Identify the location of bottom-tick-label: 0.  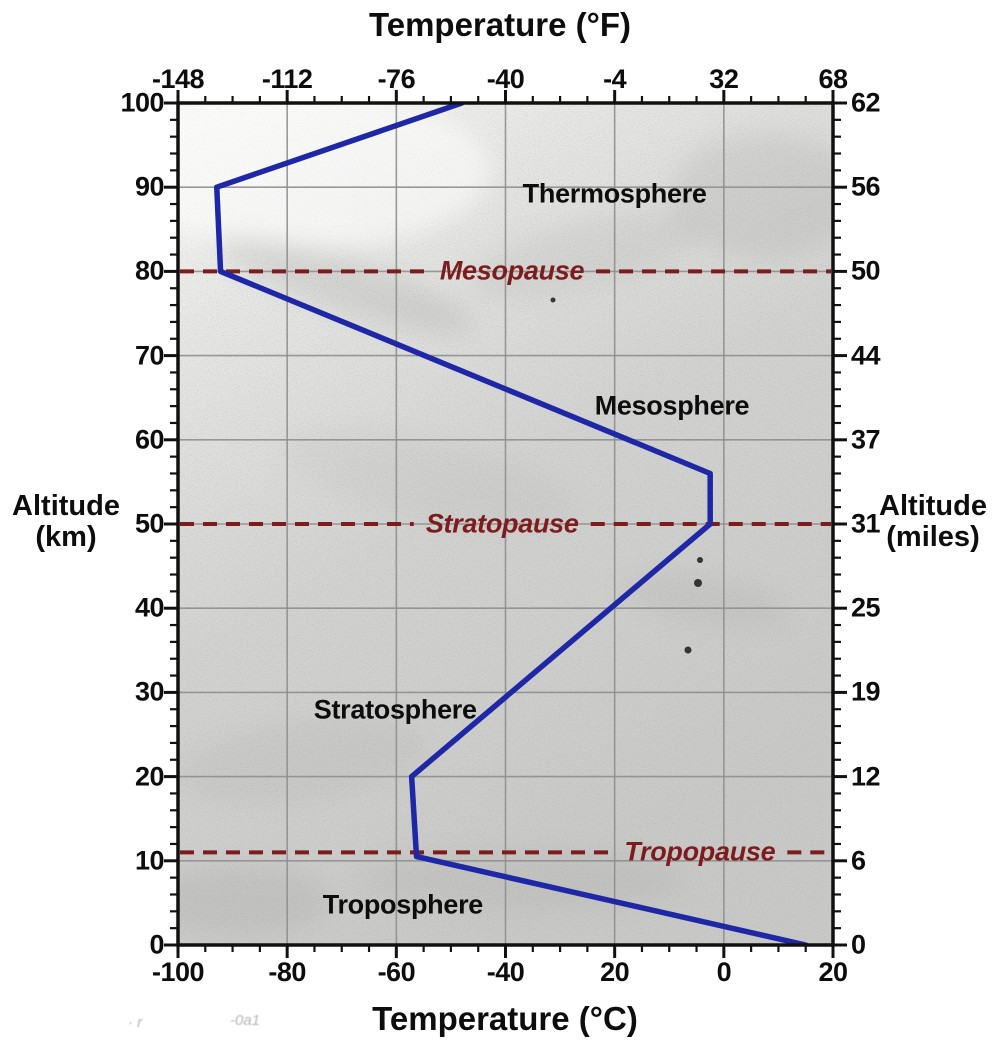
(724, 972).